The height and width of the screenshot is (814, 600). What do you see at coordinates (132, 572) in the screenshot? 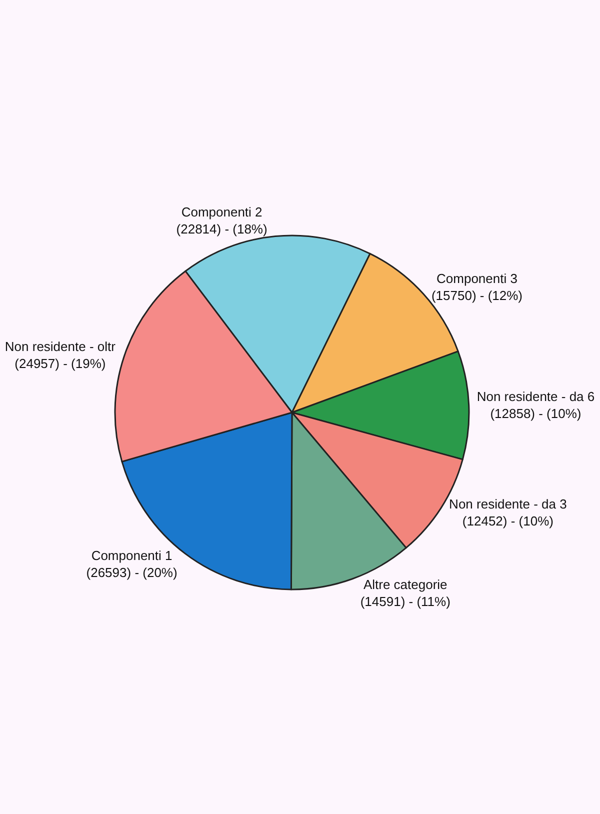
I see `data-label: (26593) - (20%)` at bounding box center [132, 572].